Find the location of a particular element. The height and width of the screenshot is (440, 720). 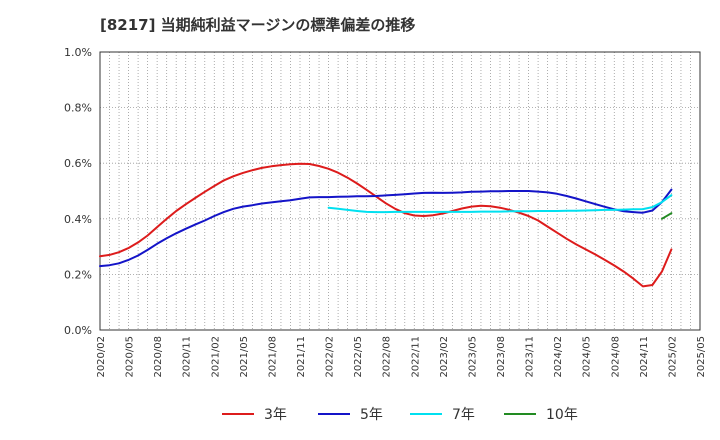

y-tick-label: 0.0% is located at coordinates (78, 330).